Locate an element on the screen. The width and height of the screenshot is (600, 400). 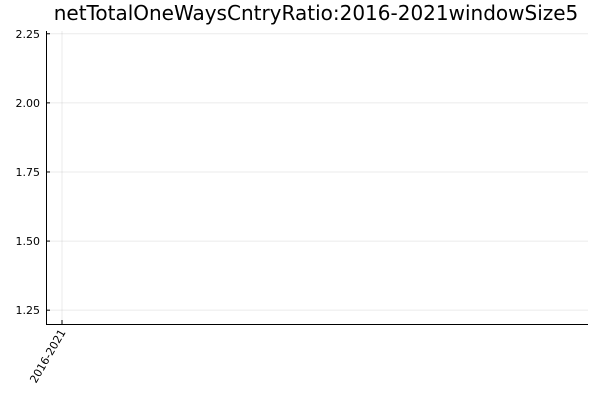
y-tick-label: 2.00 is located at coordinates (28, 103).